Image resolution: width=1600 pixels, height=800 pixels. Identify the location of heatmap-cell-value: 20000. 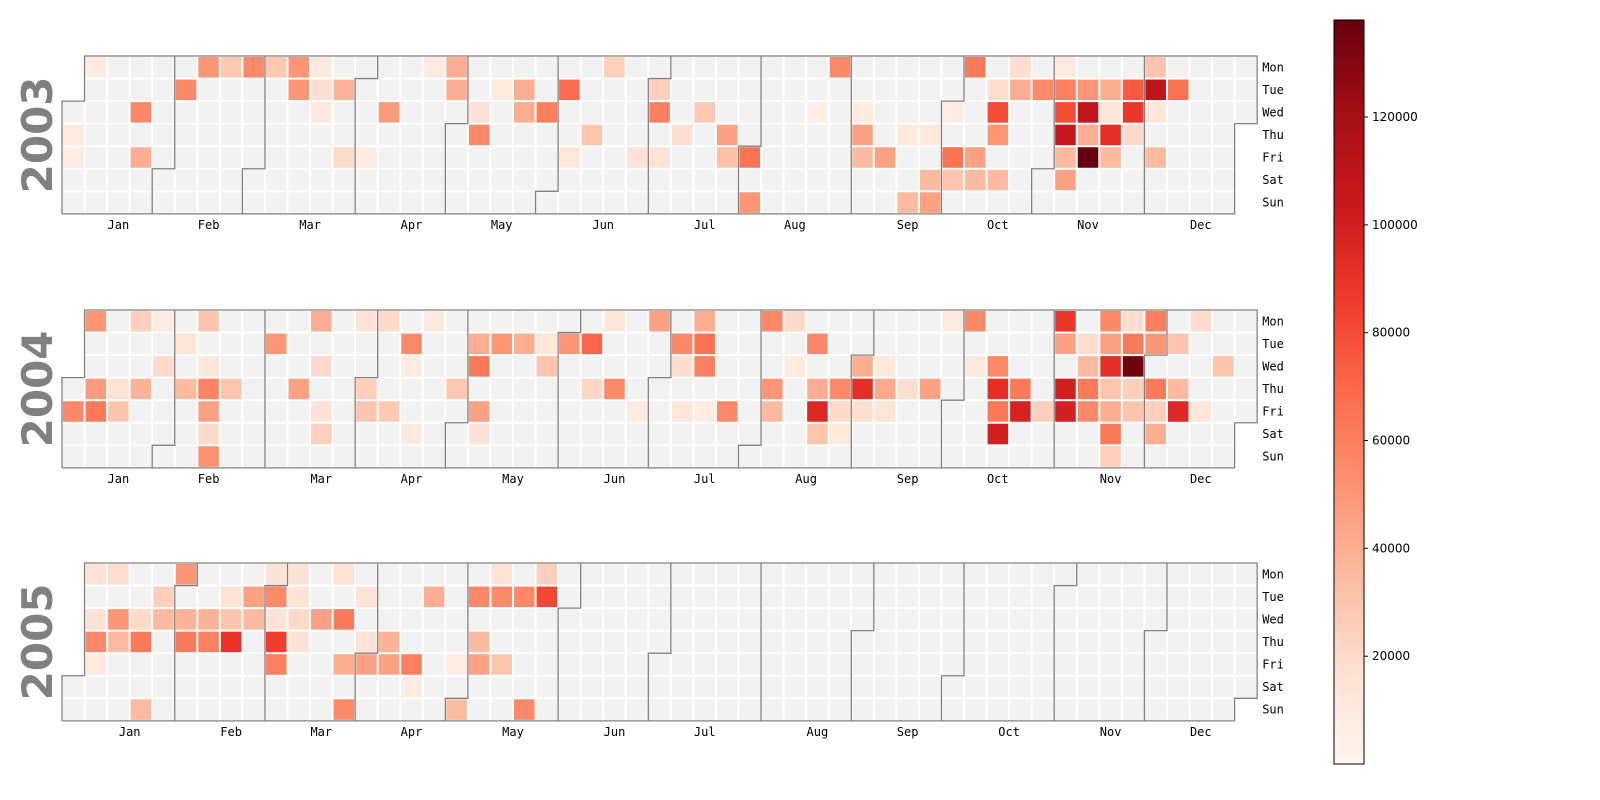
(299, 619).